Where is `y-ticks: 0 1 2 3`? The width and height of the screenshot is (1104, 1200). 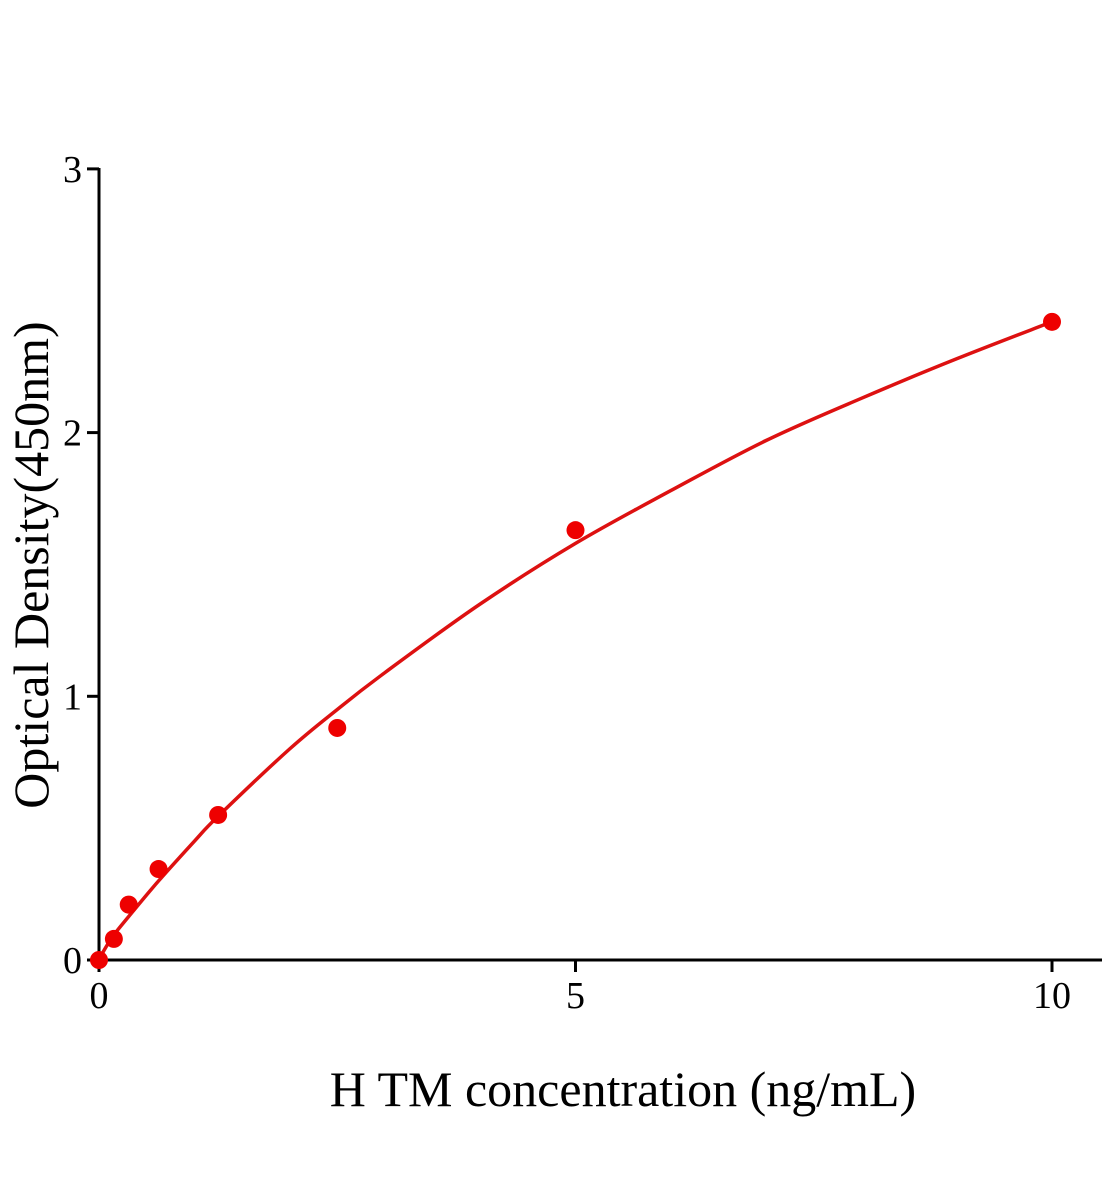
y-ticks: 0 1 2 3 is located at coordinates (81, 565).